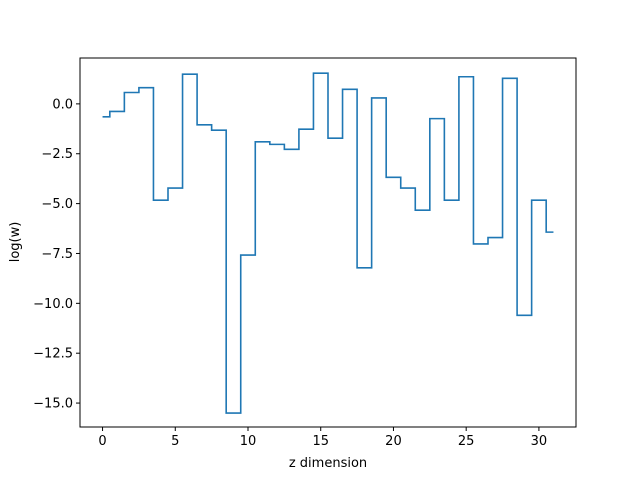 Image resolution: width=640 pixels, height=480 pixels. Describe the element at coordinates (539, 441) in the screenshot. I see `x-tick-label: 30` at that location.